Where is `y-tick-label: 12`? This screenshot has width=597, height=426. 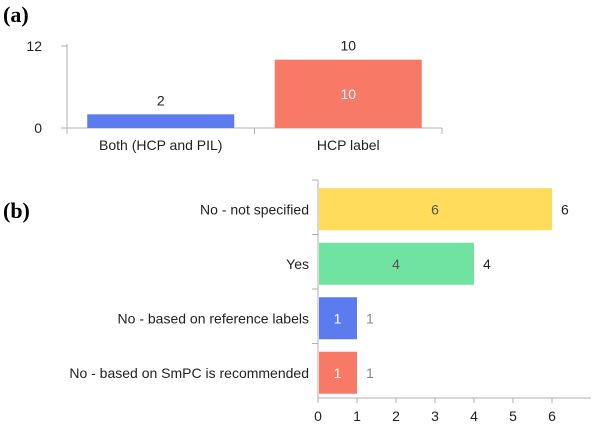
y-tick-label: 12 is located at coordinates (34, 46).